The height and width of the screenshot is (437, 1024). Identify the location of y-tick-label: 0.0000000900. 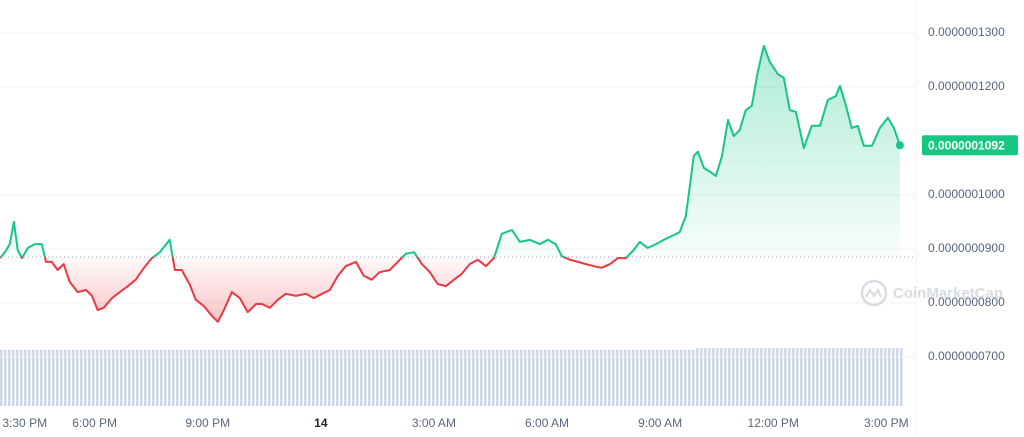
(966, 248).